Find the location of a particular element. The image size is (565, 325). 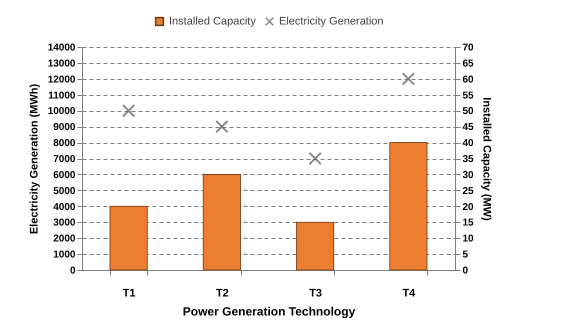

legend-label: Installed Capacity is located at coordinates (212, 22).